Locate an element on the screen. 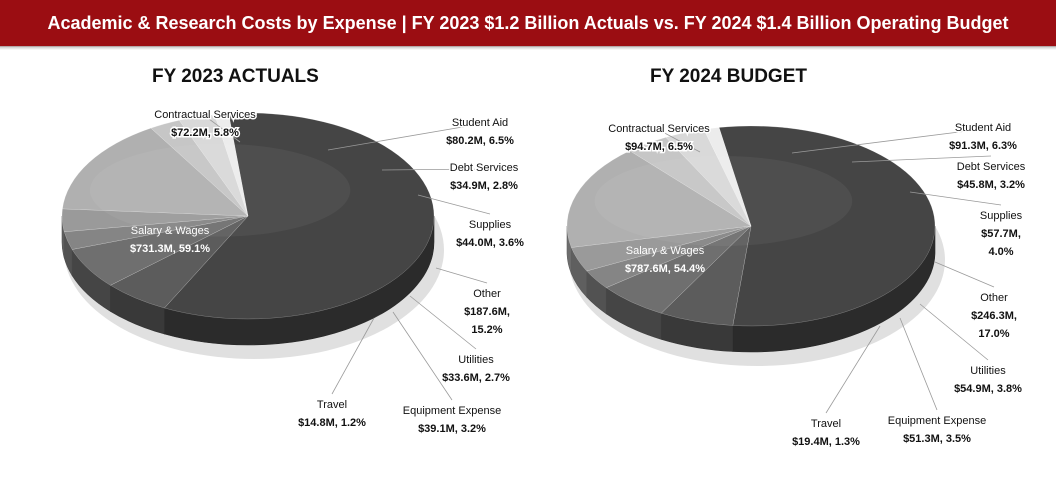 The width and height of the screenshot is (1056, 483). chart-title-fy2023: FY 2023 ACTUALS is located at coordinates (235, 76).